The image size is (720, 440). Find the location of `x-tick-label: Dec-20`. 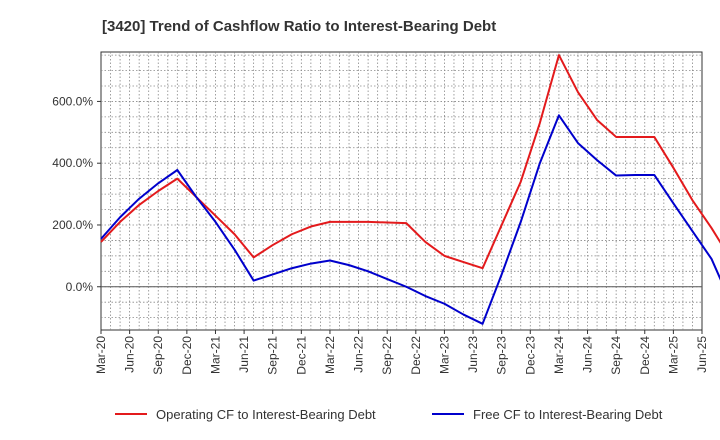

x-tick-label: Dec-20 is located at coordinates (187, 355).